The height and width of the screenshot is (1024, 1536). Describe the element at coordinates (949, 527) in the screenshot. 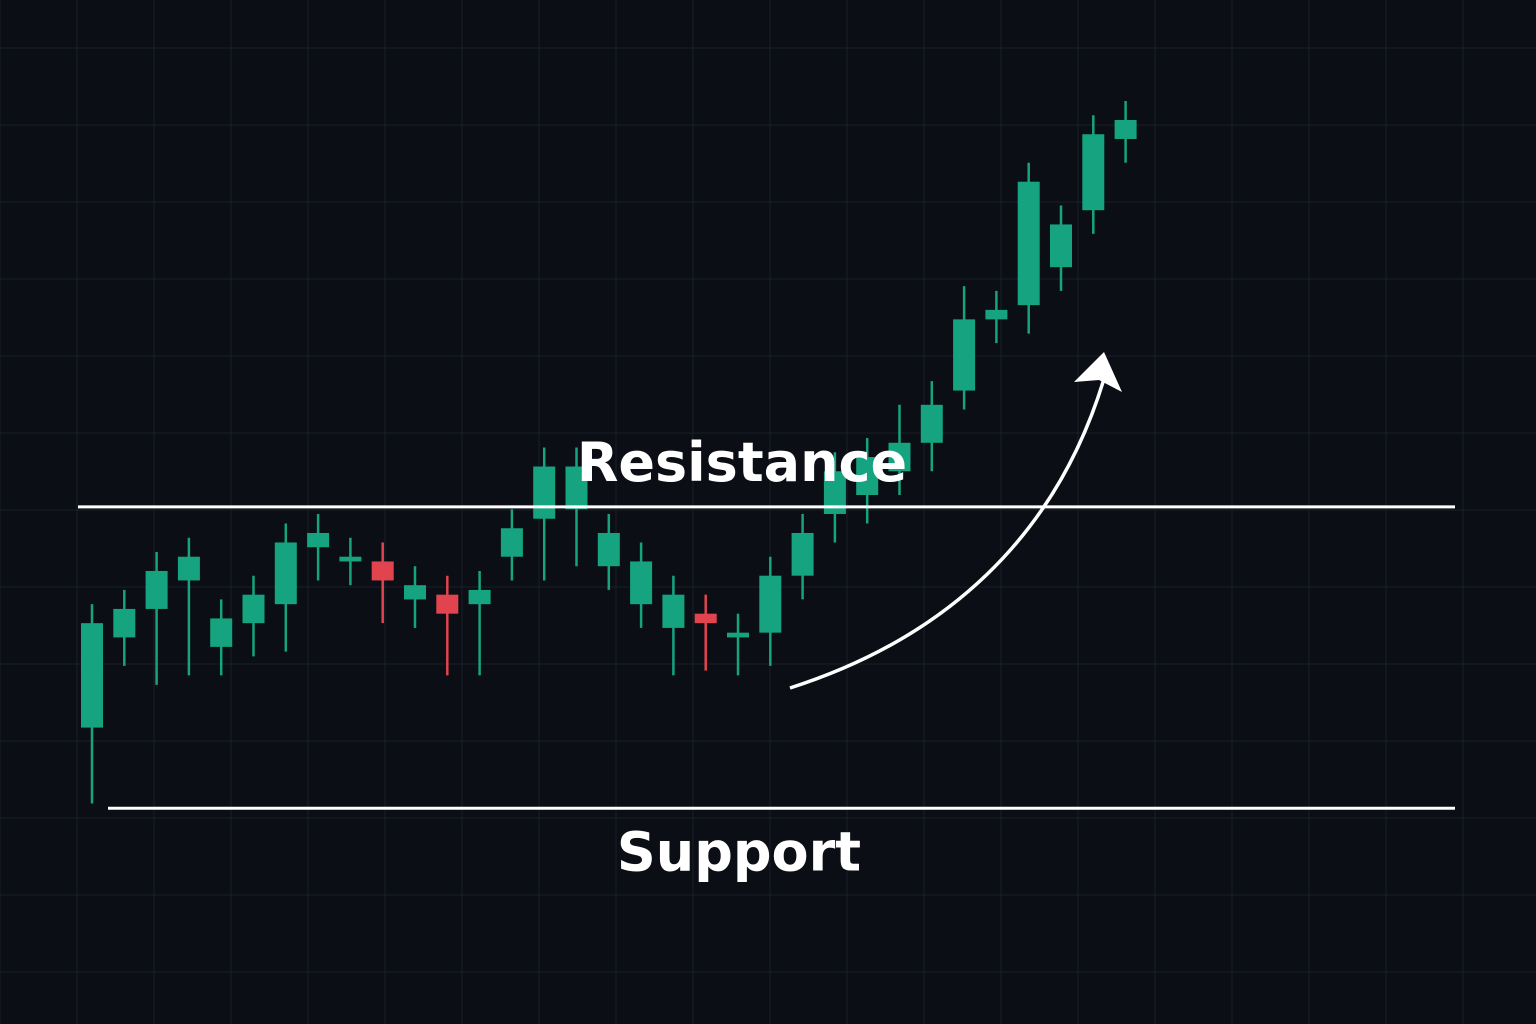

I see `trend-arrow` at that location.